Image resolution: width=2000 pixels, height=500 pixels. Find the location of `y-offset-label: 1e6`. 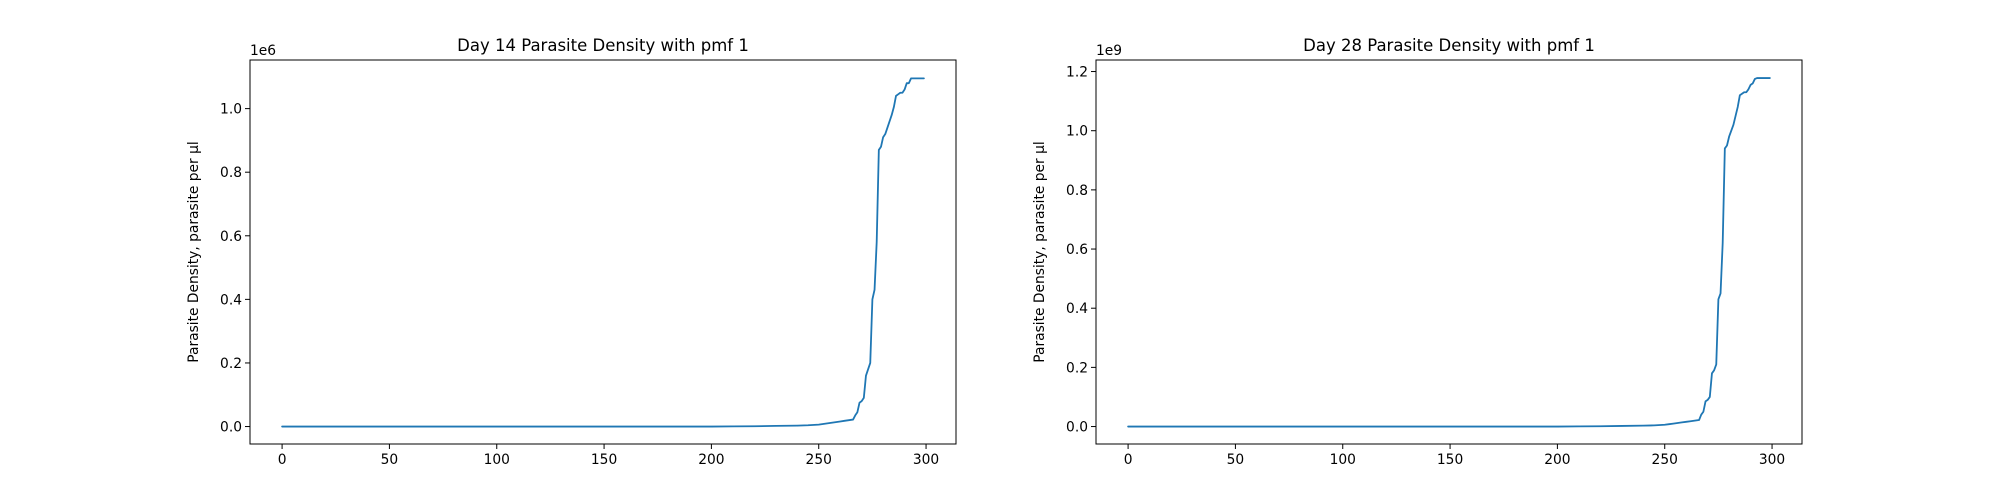

y-offset-label: 1e6 is located at coordinates (263, 51).